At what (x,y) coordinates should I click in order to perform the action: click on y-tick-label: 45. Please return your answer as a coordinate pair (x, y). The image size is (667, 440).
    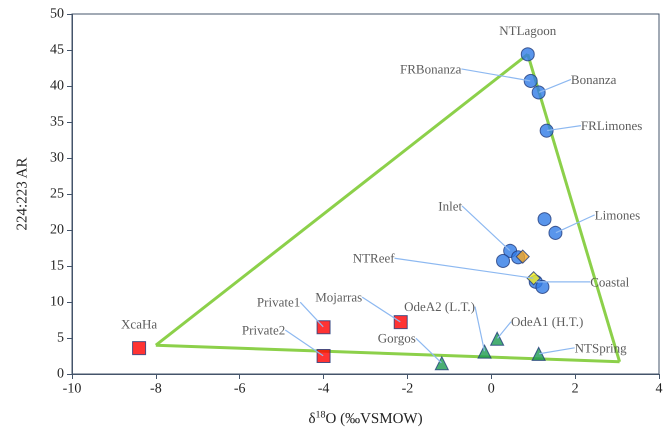
    Looking at the image, I should click on (57, 50).